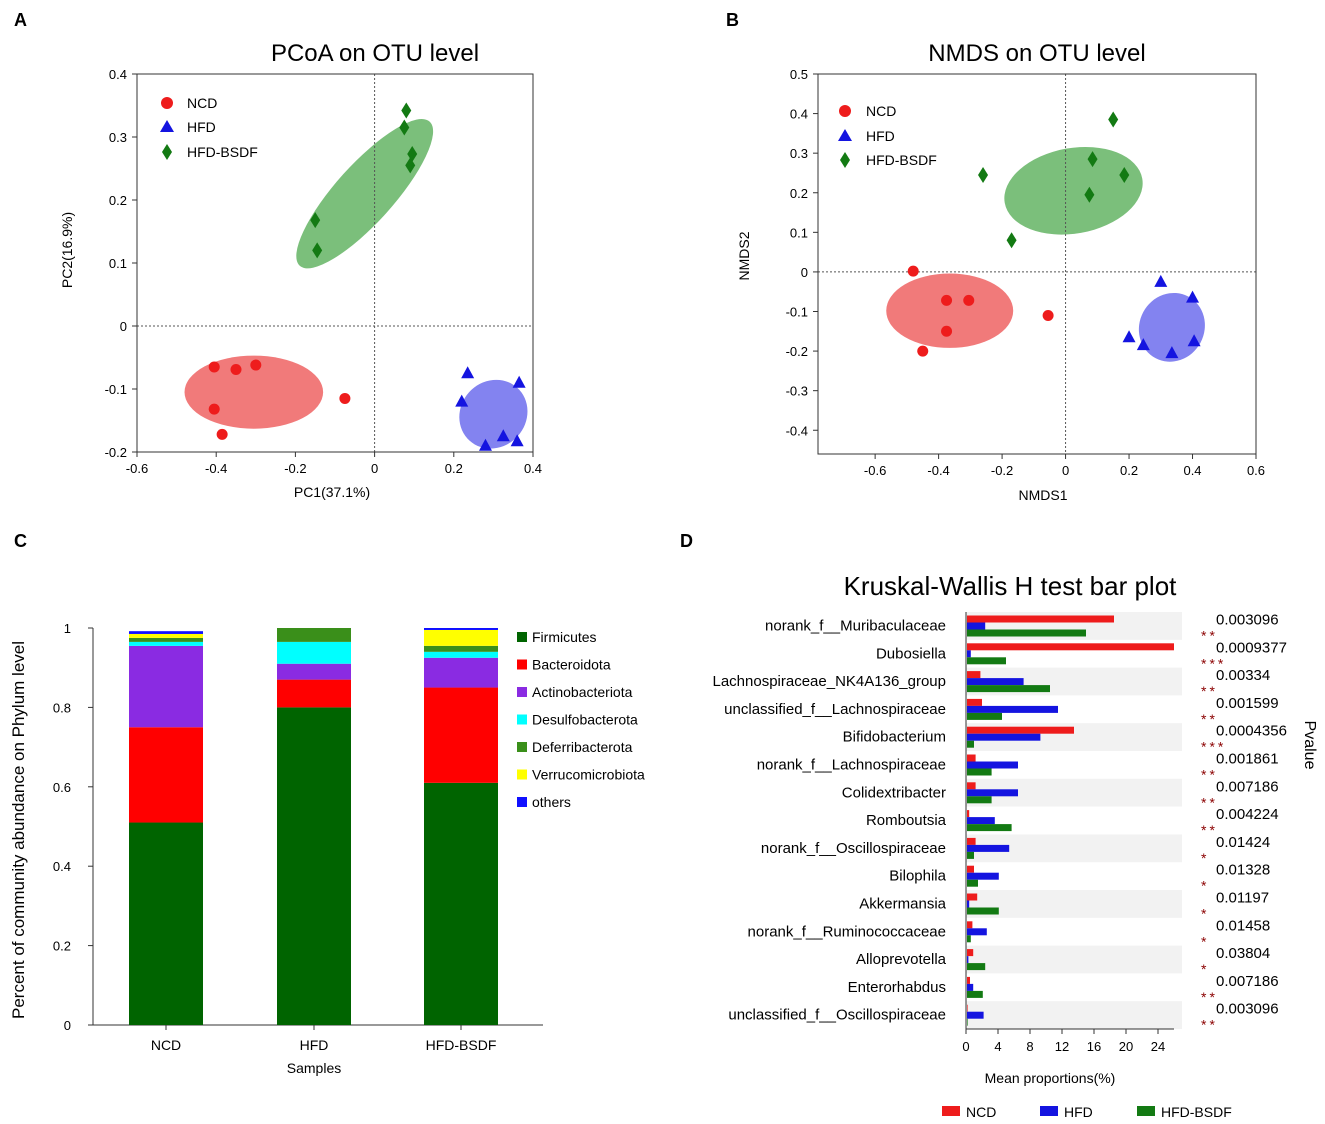 Image resolution: width=1325 pixels, height=1124 pixels. I want to click on x-tick-label: NCD, so click(166, 1045).